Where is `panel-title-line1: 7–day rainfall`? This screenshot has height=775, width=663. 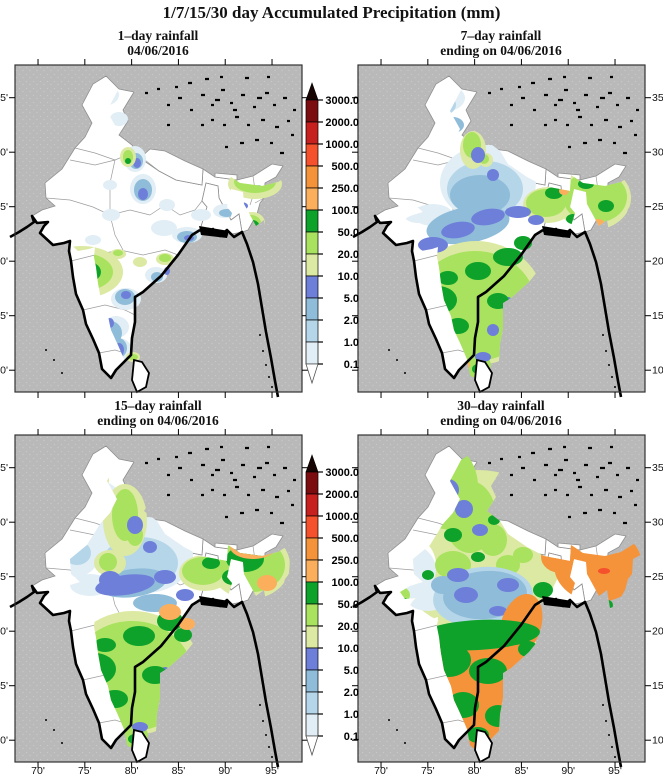
panel-title-line1: 7–day rainfall is located at coordinates (501, 35).